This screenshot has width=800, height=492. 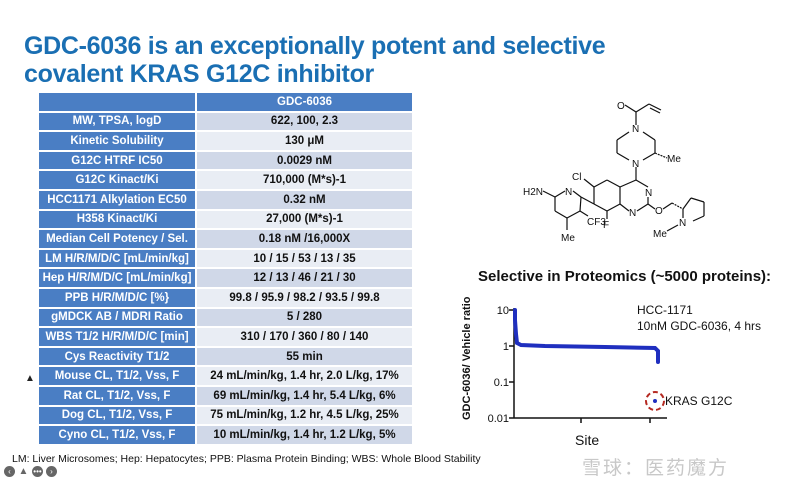 I want to click on row-value: 55 min, so click(x=304, y=356).